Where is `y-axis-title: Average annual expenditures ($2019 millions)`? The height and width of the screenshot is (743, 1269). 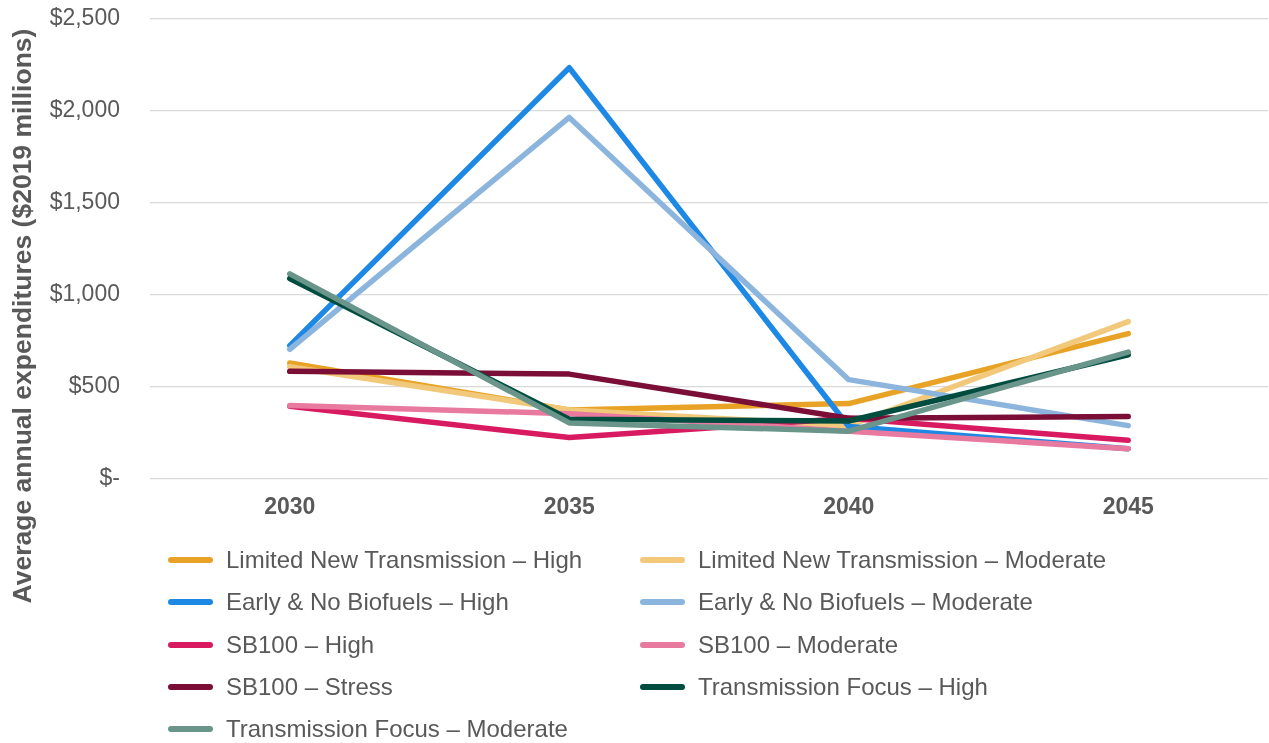 y-axis-title: Average annual expenditures ($2019 millions) is located at coordinates (22, 316).